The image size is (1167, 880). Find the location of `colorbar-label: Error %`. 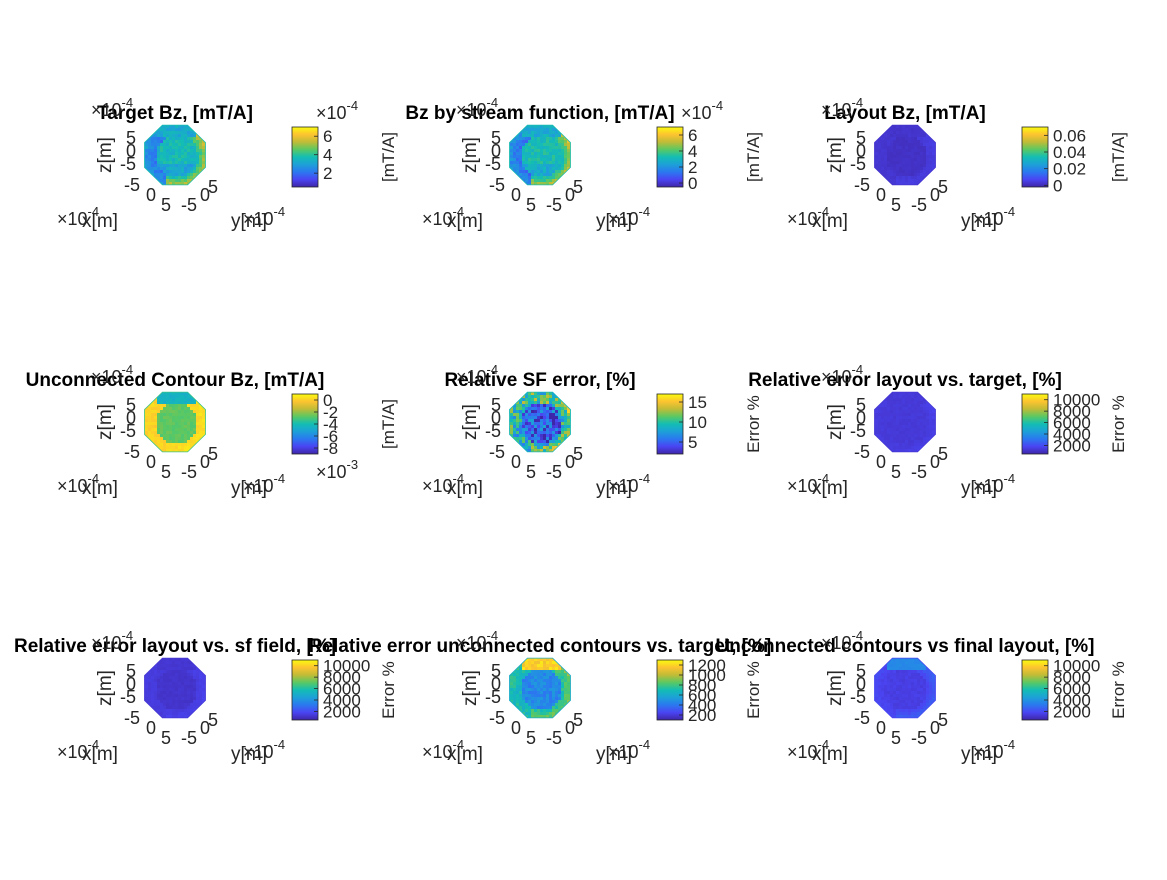

colorbar-label: Error % is located at coordinates (1118, 690).